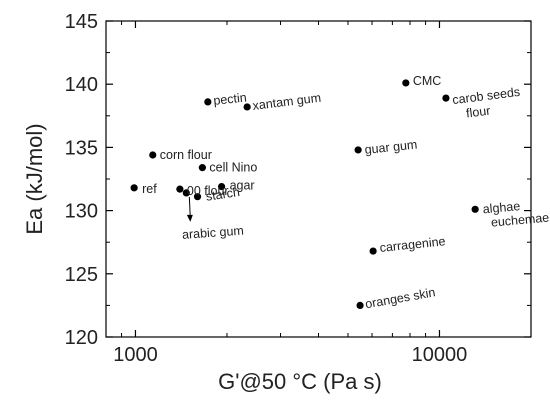 The height and width of the screenshot is (406, 550). What do you see at coordinates (153, 155) in the screenshot?
I see `data-point-corn-flour` at bounding box center [153, 155].